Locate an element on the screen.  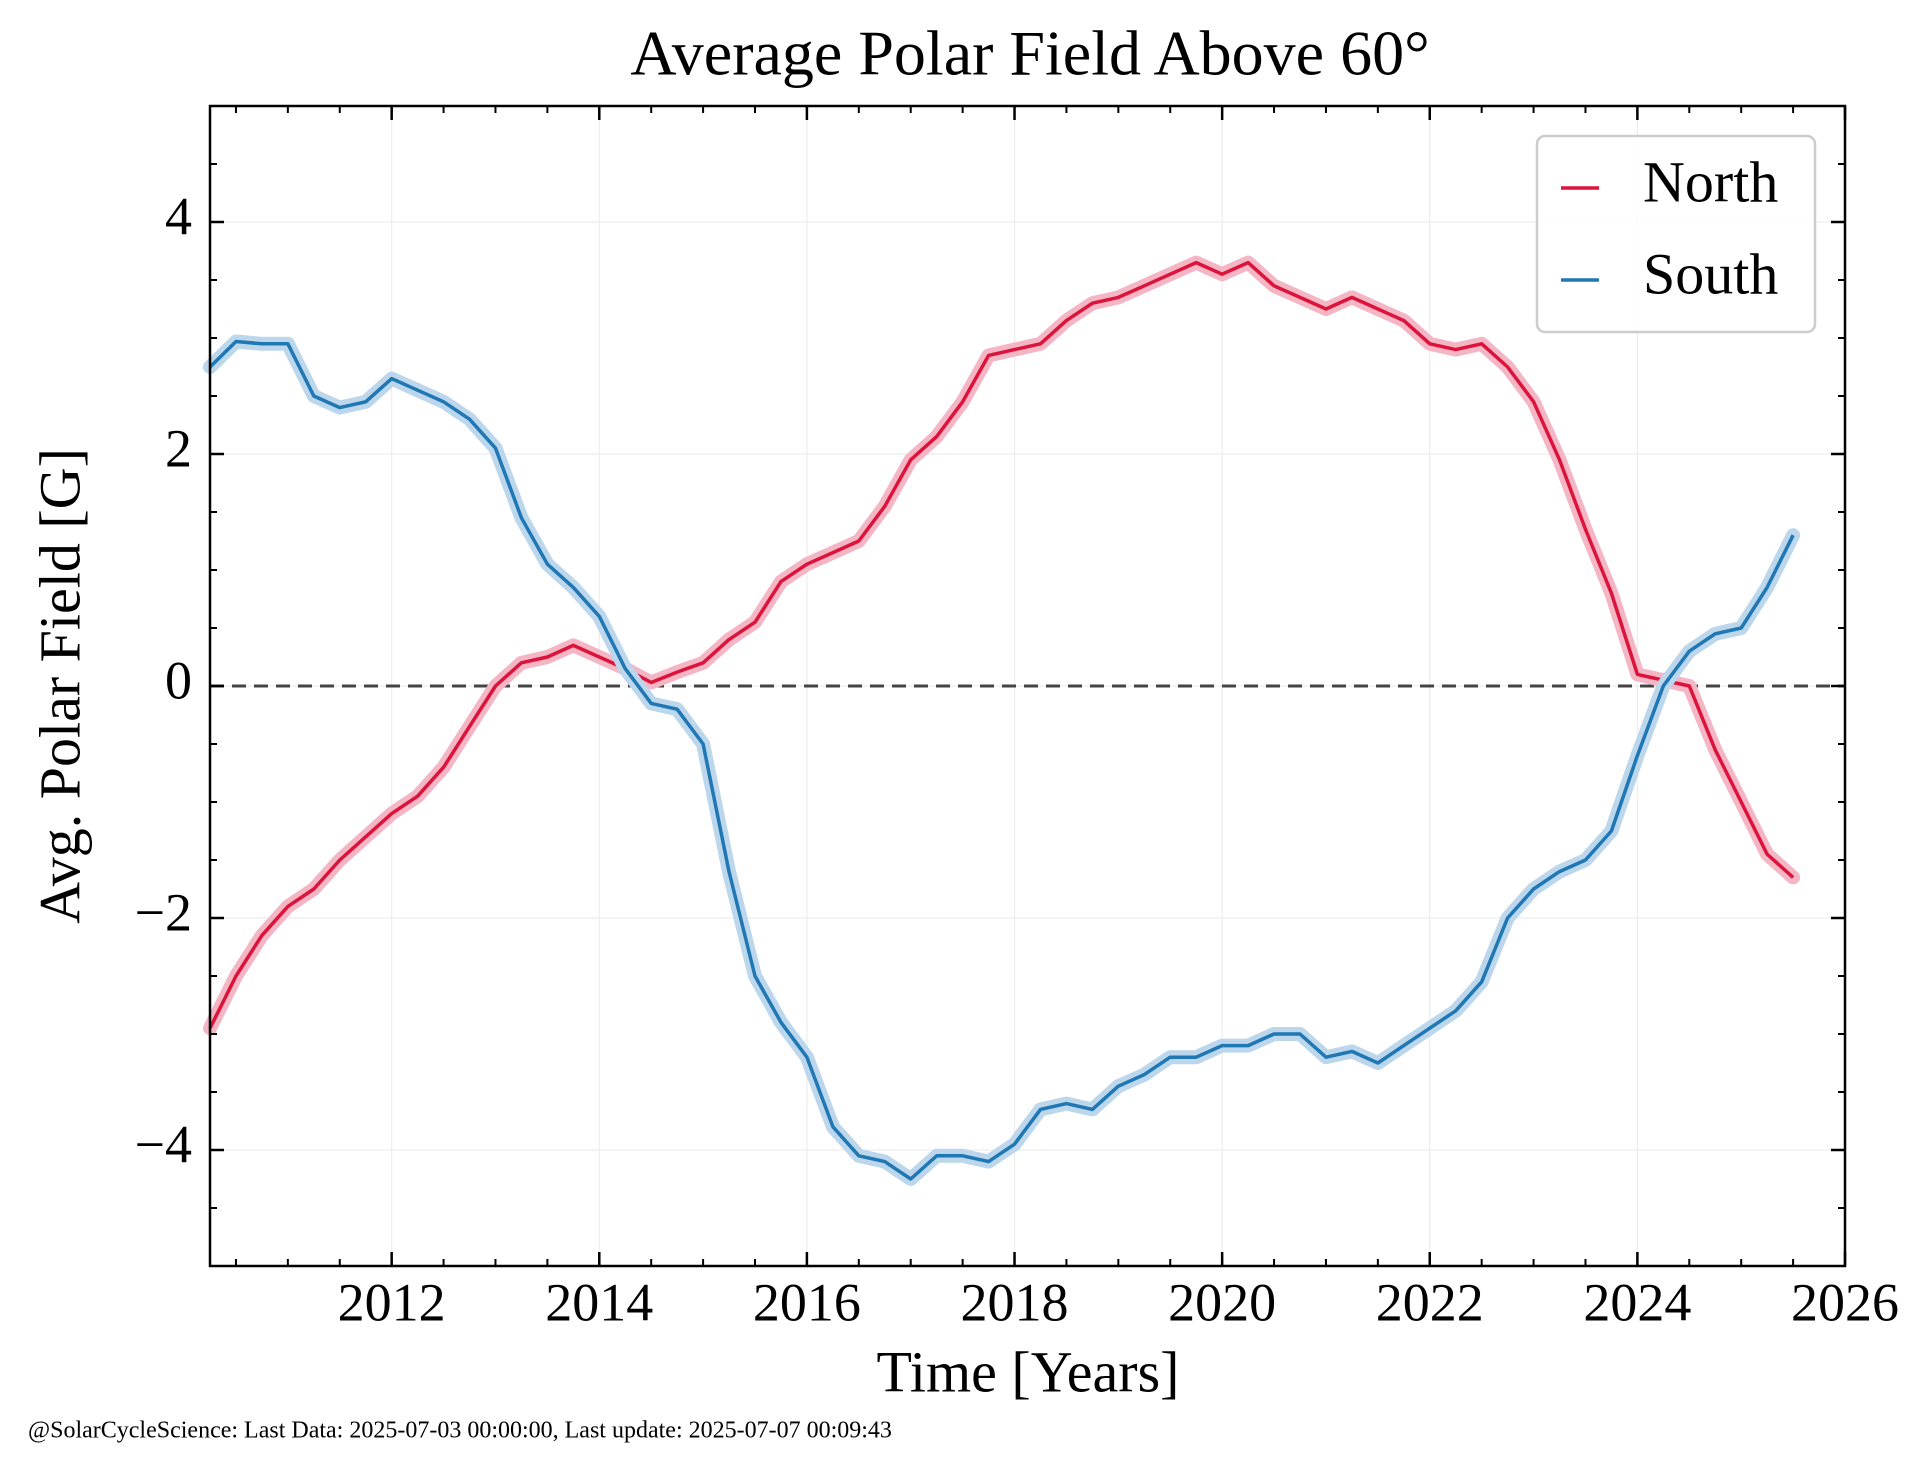
y-tick-label: 2 is located at coordinates (178, 448).